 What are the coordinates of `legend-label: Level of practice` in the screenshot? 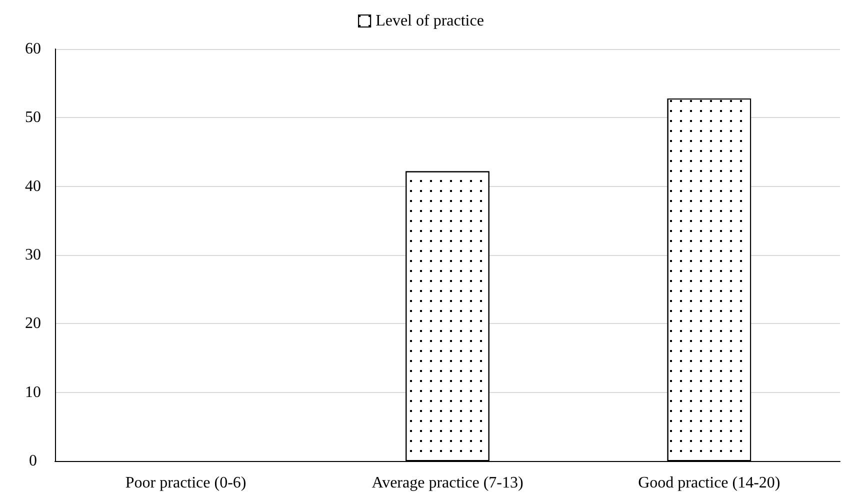 It's located at (430, 21).